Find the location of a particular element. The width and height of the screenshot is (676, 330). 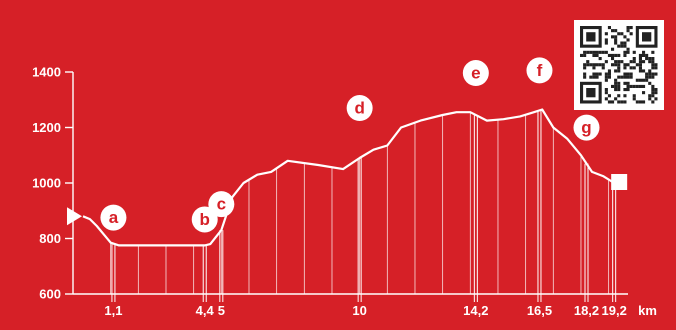

x-tick-label: 16,5 is located at coordinates (539, 310).